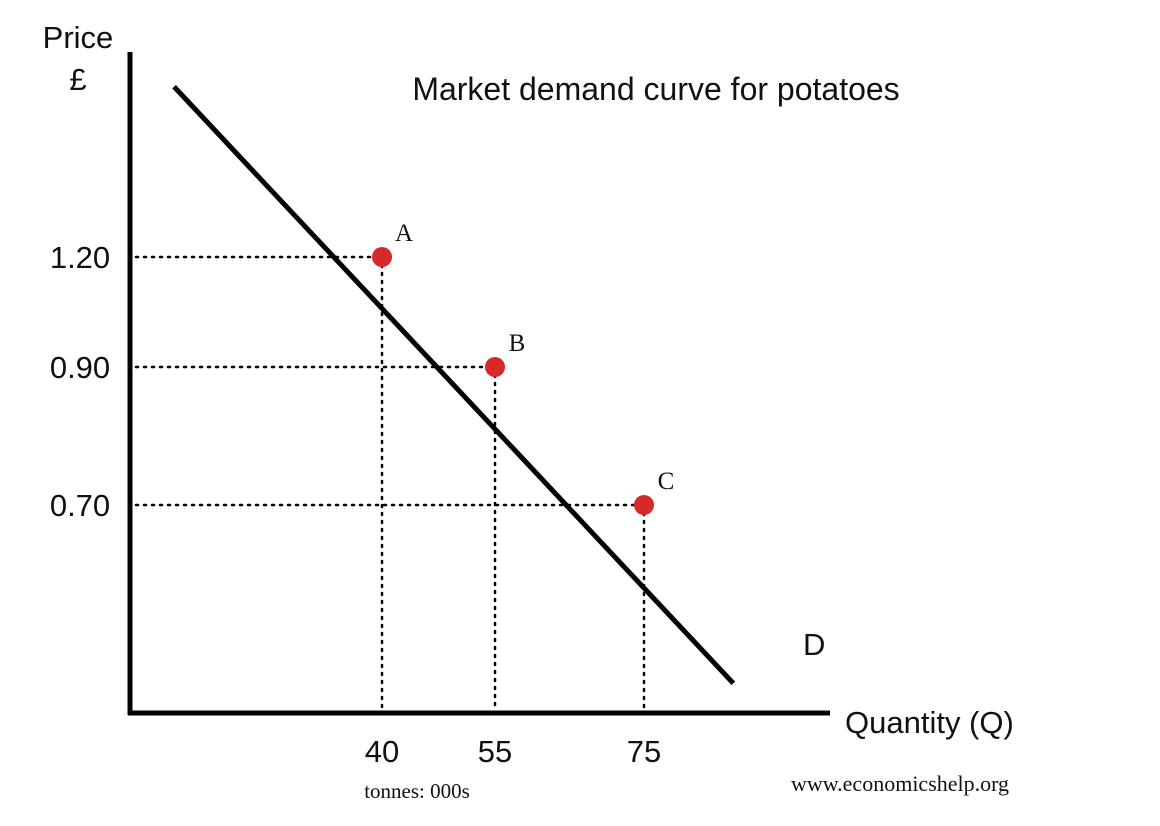  Describe the element at coordinates (382, 257) in the screenshot. I see `point-a` at that location.